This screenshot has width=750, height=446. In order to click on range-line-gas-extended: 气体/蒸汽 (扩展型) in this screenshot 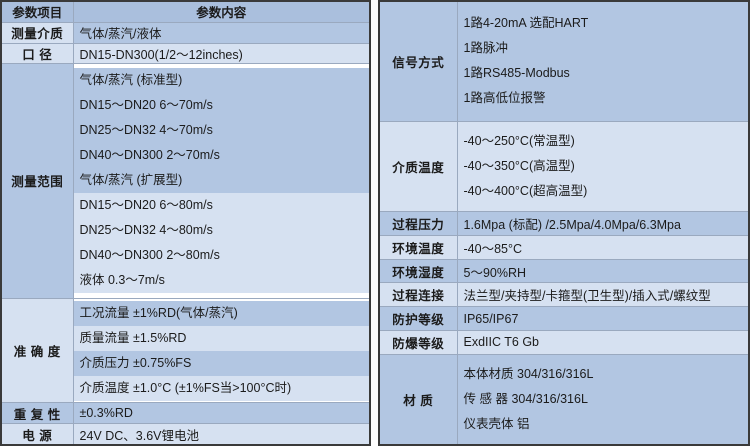, I will do `click(221, 181)`.